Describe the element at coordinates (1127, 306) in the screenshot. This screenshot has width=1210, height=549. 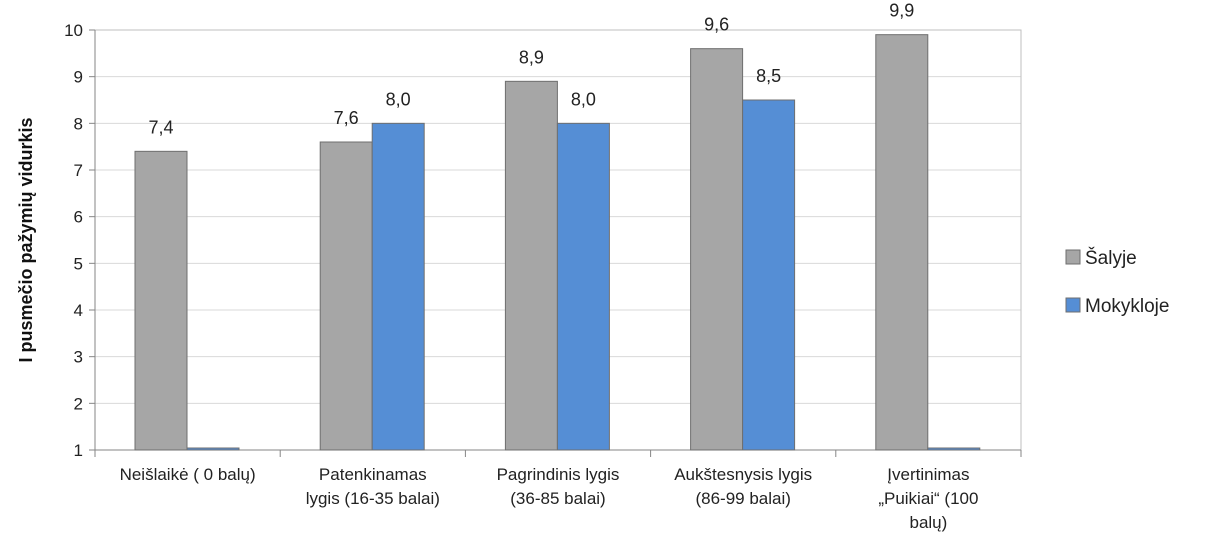
I see `legend-label: Mokykloje` at that location.